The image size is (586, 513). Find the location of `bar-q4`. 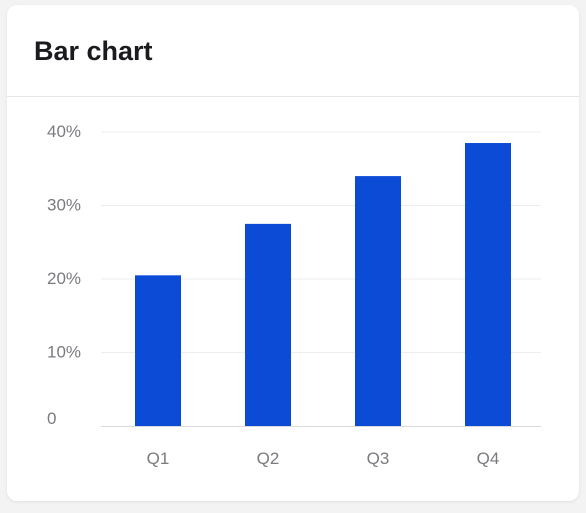

bar-q4 is located at coordinates (488, 284).